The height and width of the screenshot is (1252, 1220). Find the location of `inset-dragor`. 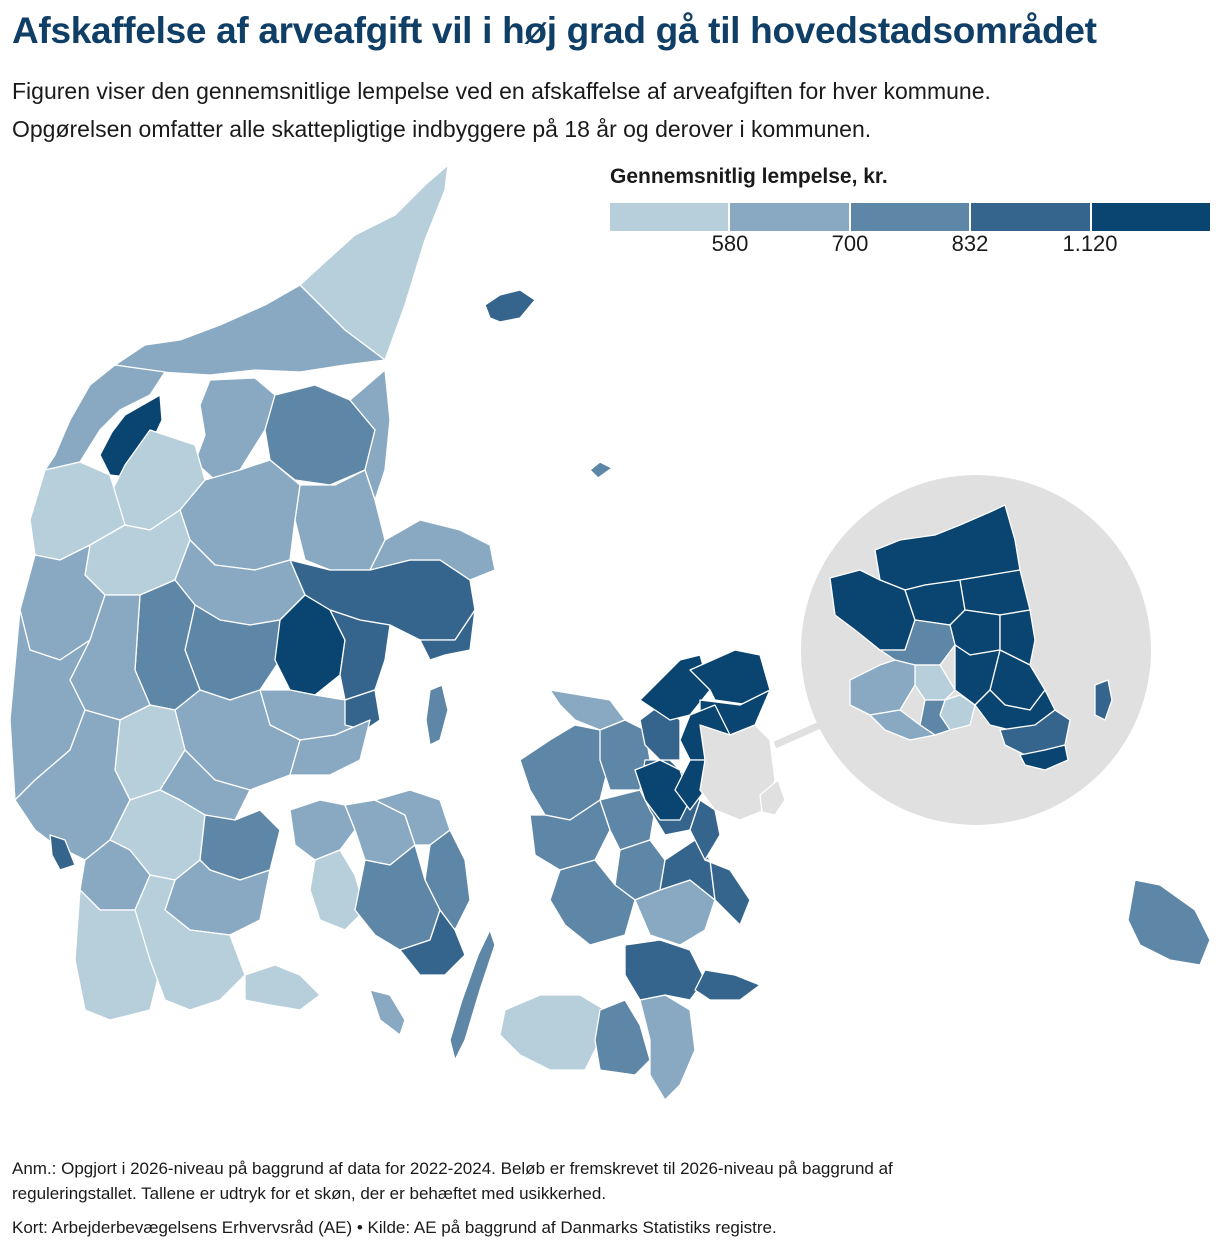

inset-dragor is located at coordinates (1044, 757).